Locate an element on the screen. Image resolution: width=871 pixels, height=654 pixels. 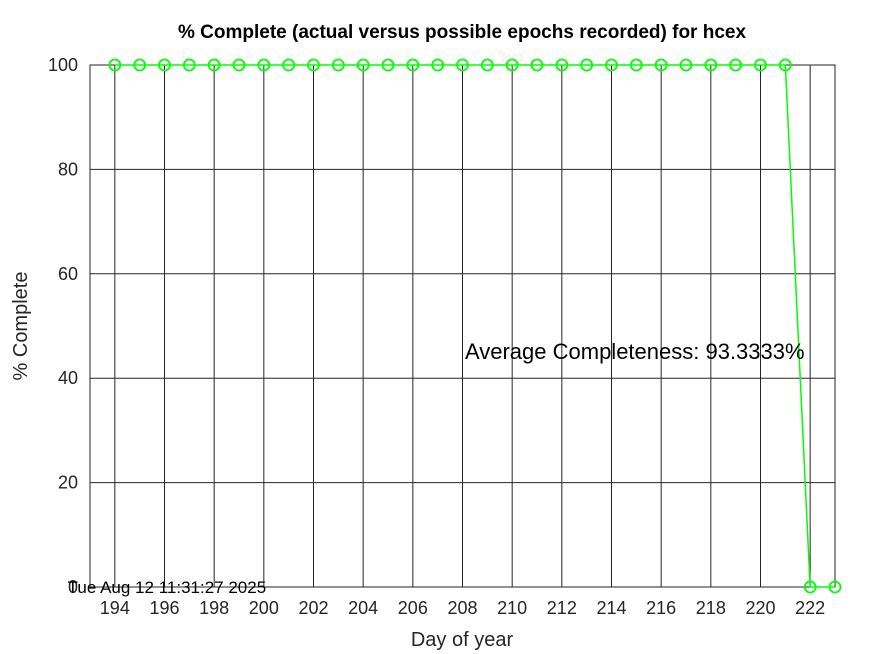
x-tick-label: 216 is located at coordinates (661, 608).